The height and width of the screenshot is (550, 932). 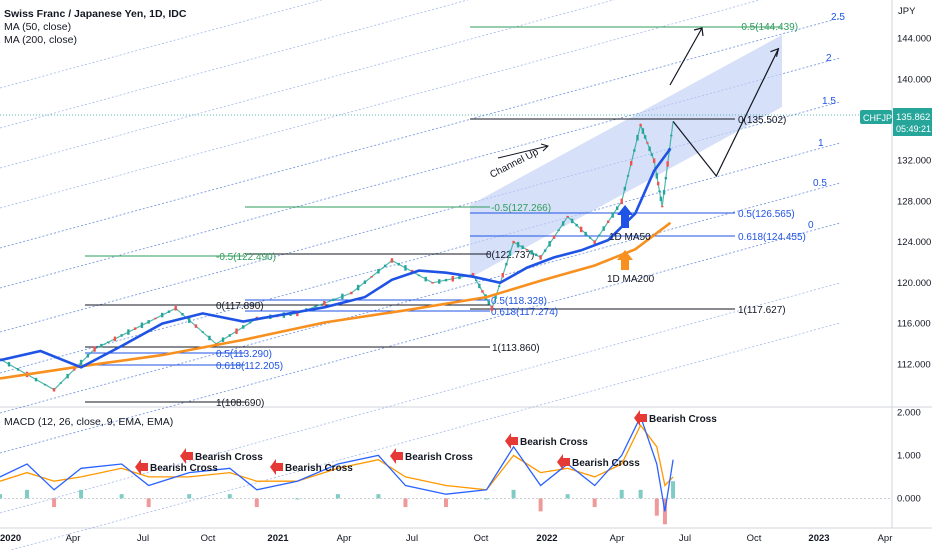 What do you see at coordinates (519, 301) in the screenshot?
I see `fib-level-label: 0.5(118.328)` at bounding box center [519, 301].